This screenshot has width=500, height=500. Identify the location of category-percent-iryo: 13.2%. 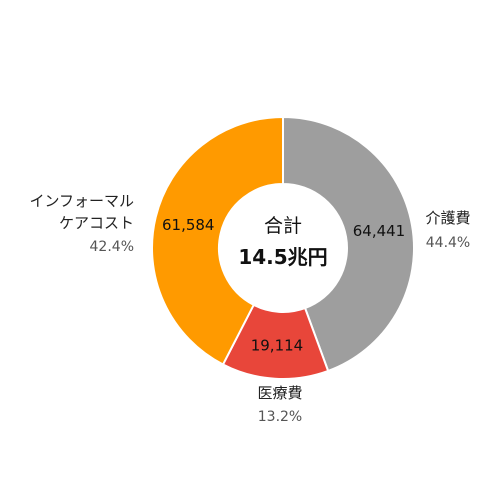
(280, 417).